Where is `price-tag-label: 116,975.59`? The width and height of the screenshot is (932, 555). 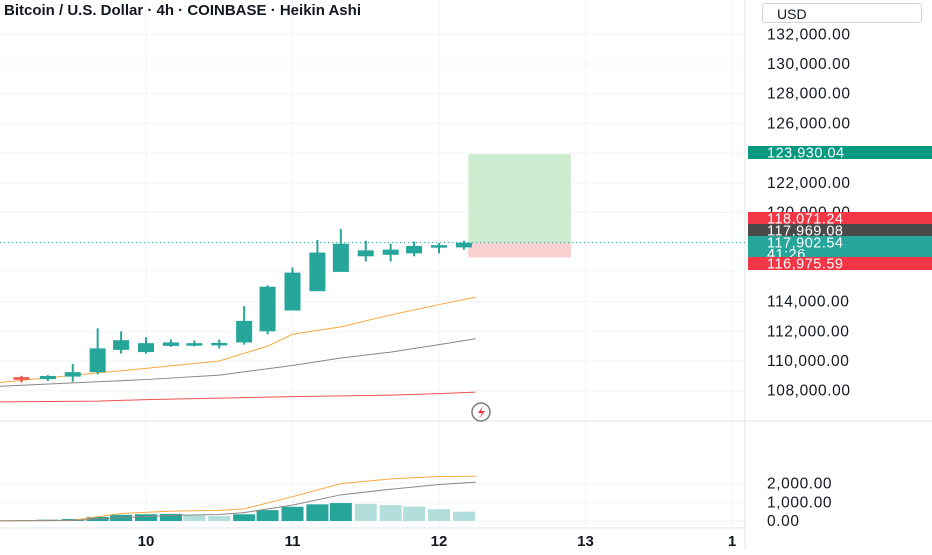
price-tag-label: 116,975.59 is located at coordinates (805, 265).